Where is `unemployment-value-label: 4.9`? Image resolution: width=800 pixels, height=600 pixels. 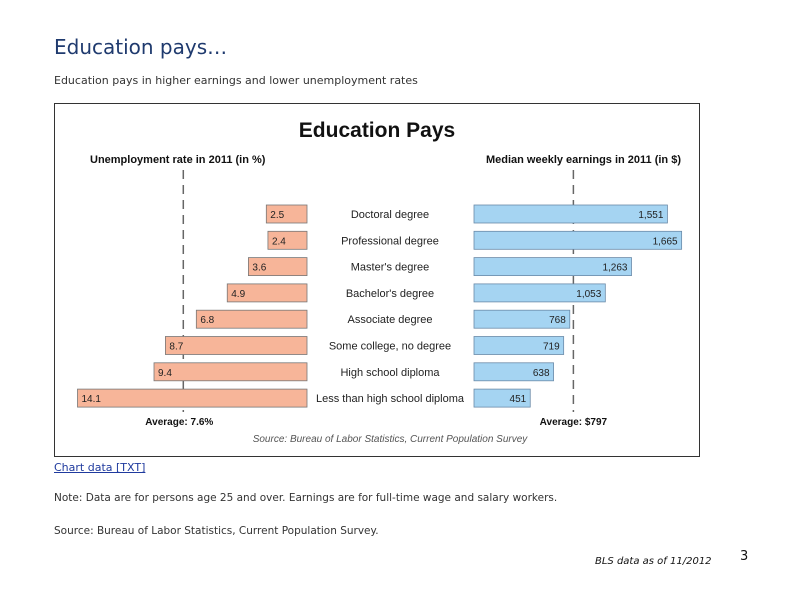 unemployment-value-label: 4.9 is located at coordinates (238, 294).